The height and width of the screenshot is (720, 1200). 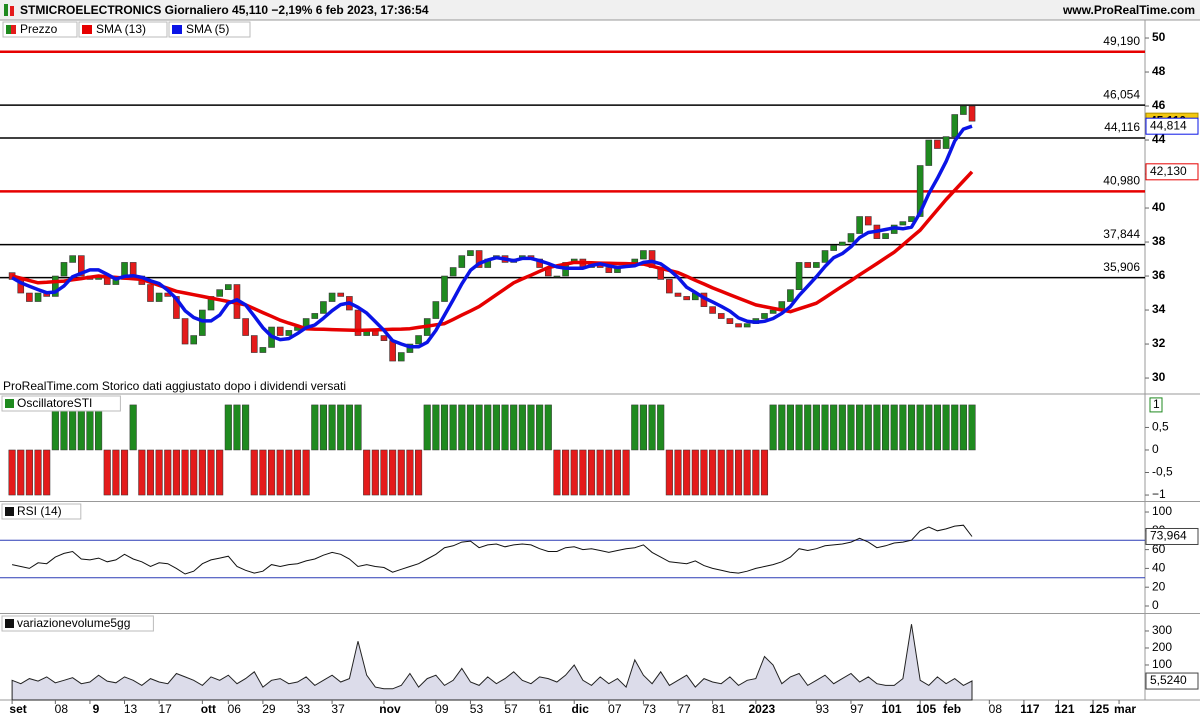 I want to click on y-tick-label: 40, so click(x=1159, y=207).